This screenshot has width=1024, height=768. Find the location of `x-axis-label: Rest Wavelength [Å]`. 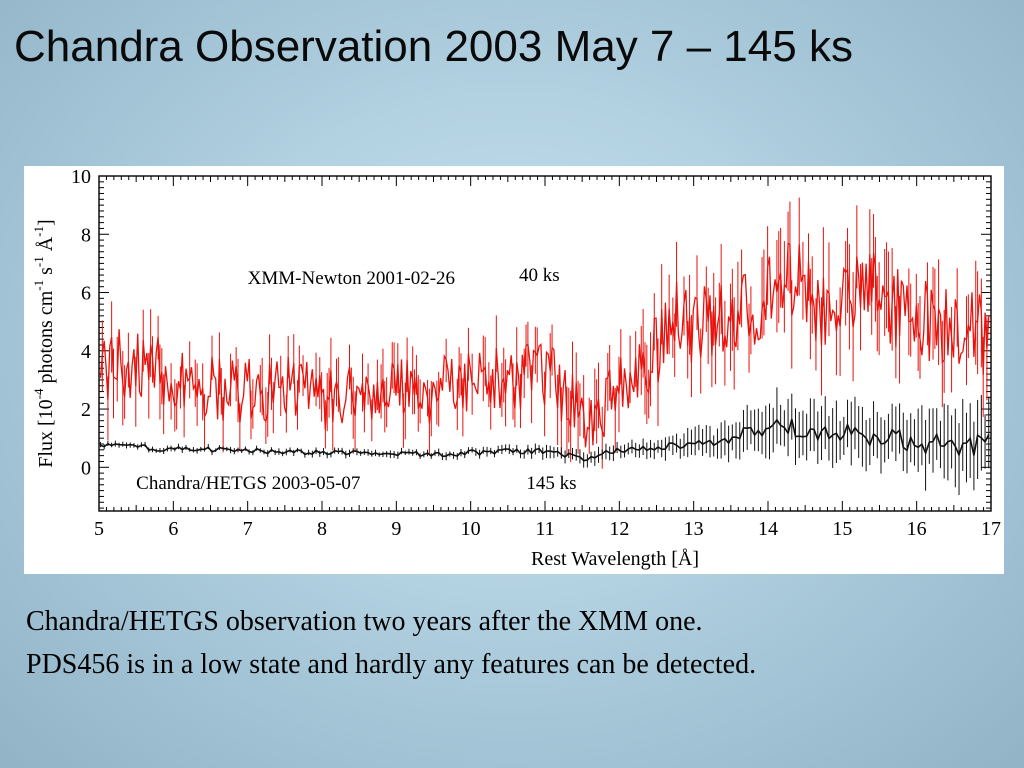

x-axis-label: Rest Wavelength [Å] is located at coordinates (615, 559).